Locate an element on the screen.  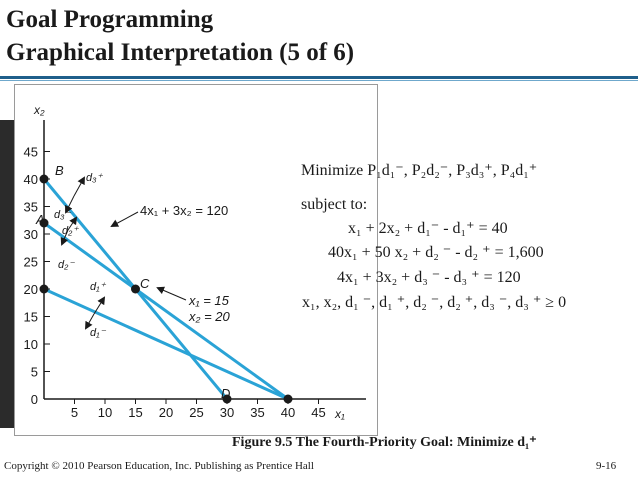
x-axis-label: x₁ is located at coordinates (339, 414).